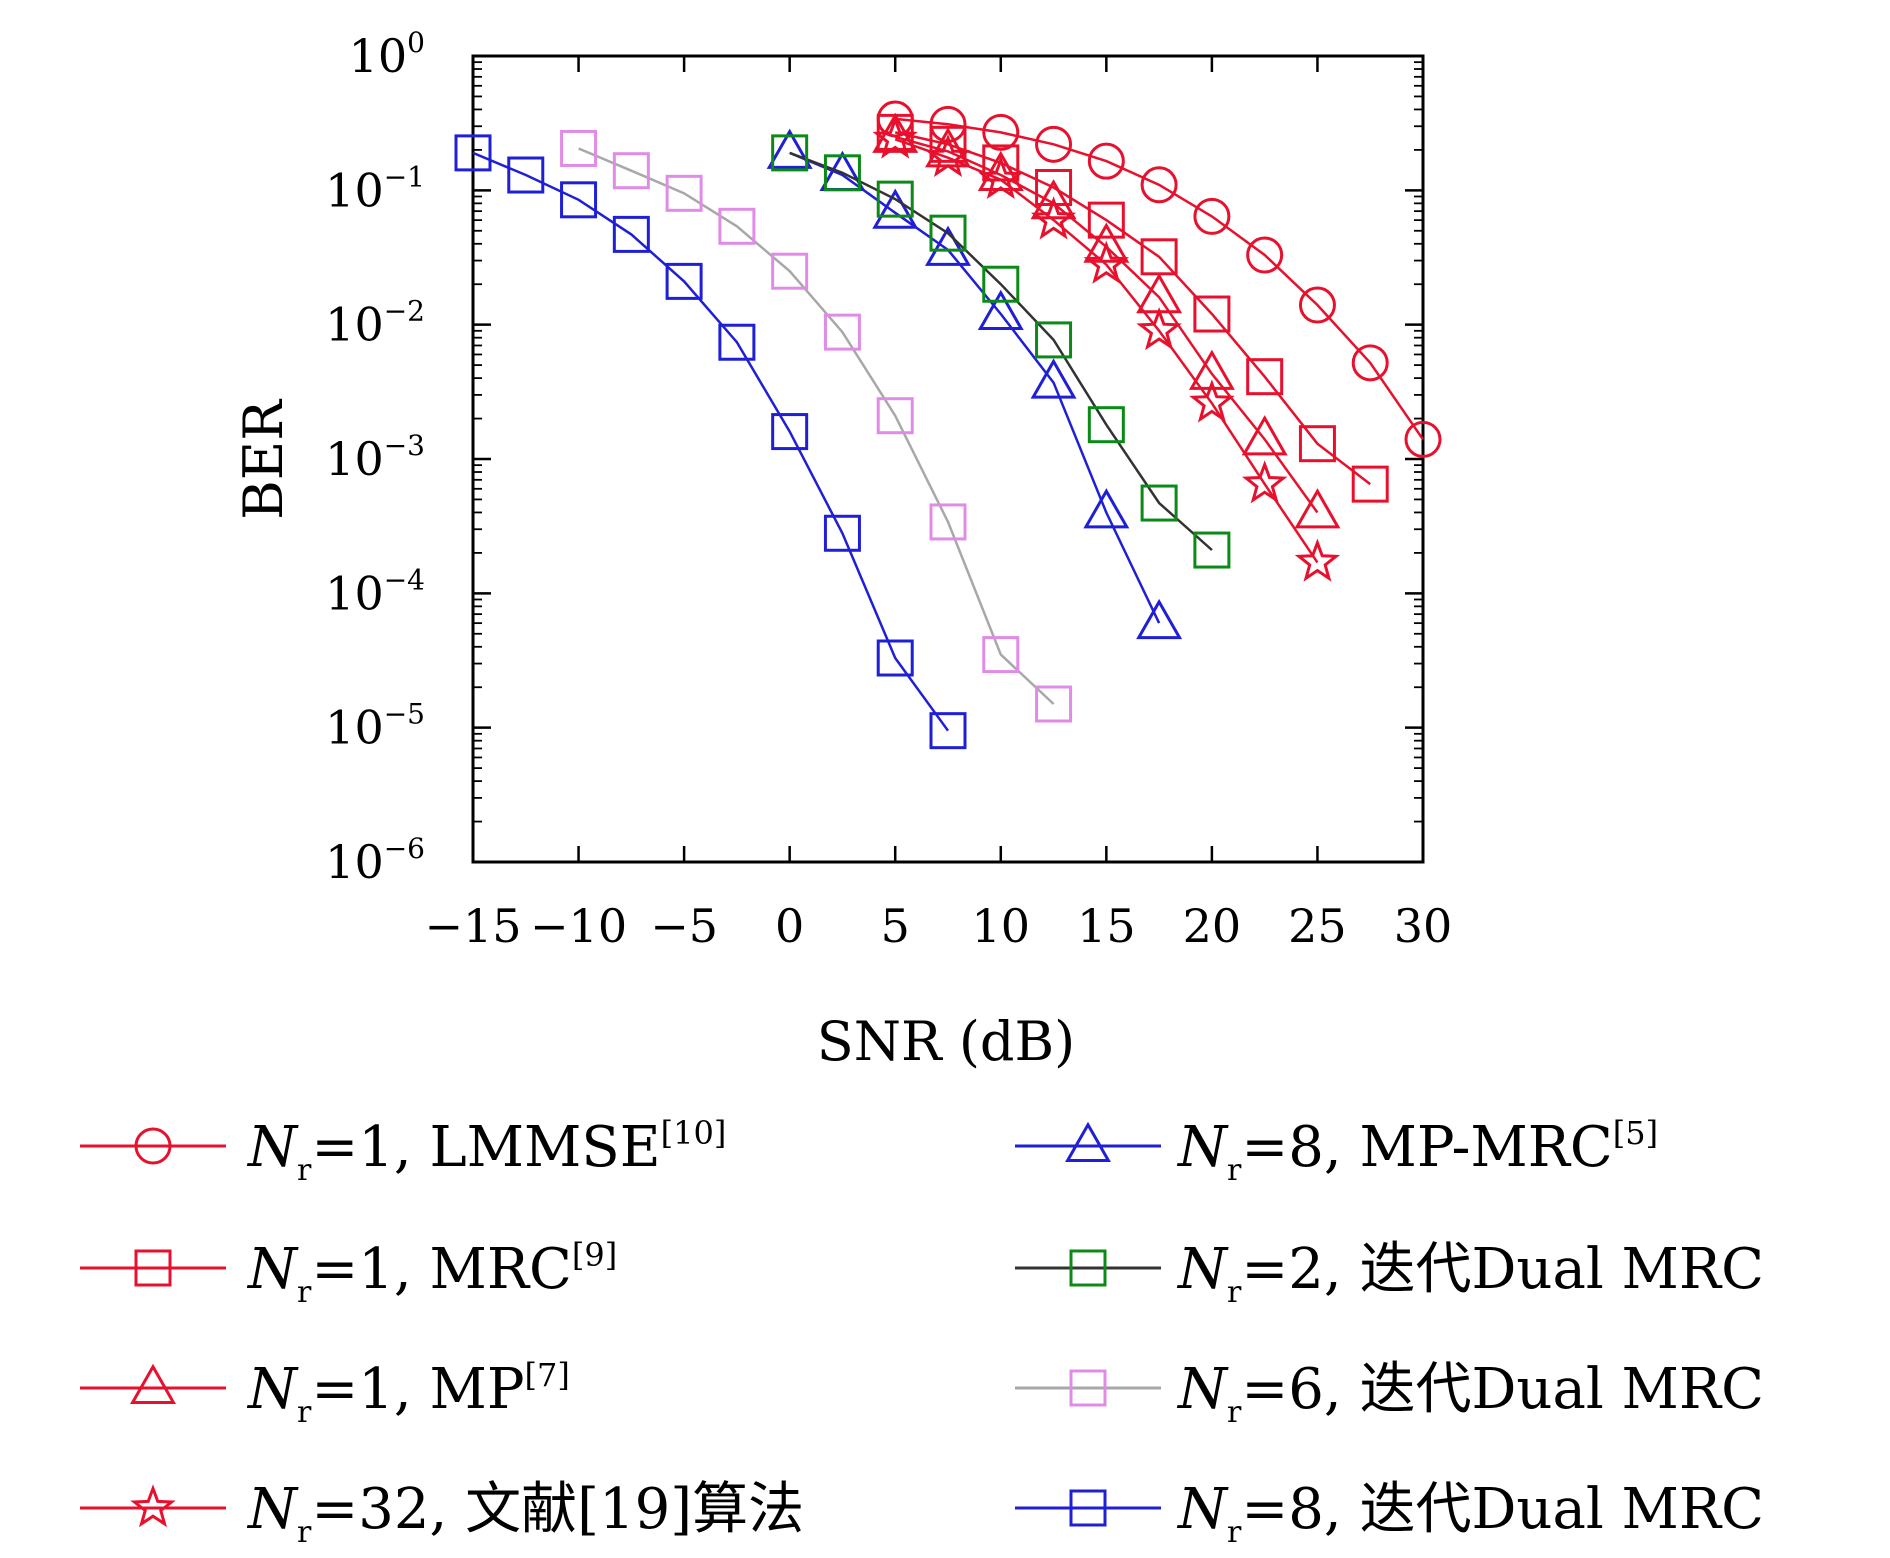 Image resolution: width=1890 pixels, height=1558 pixels. What do you see at coordinates (387, 54) in the screenshot?
I see `y-tick-label: 10⁰` at bounding box center [387, 54].